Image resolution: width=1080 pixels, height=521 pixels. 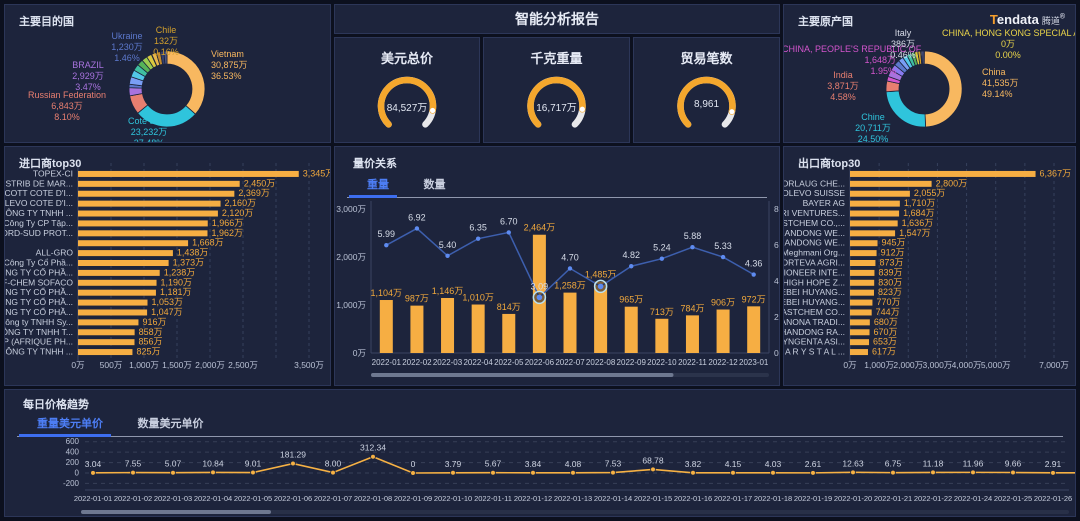 I want to click on line-value-label: 4.36, so click(x=754, y=264).